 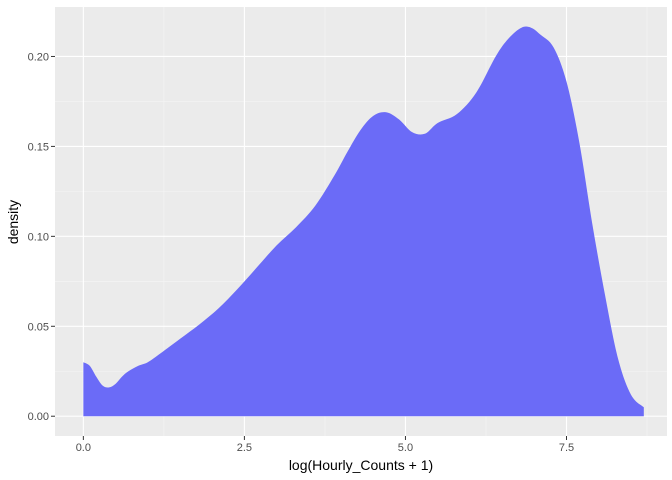 What do you see at coordinates (13, 222) in the screenshot?
I see `y-axis-title: density` at bounding box center [13, 222].